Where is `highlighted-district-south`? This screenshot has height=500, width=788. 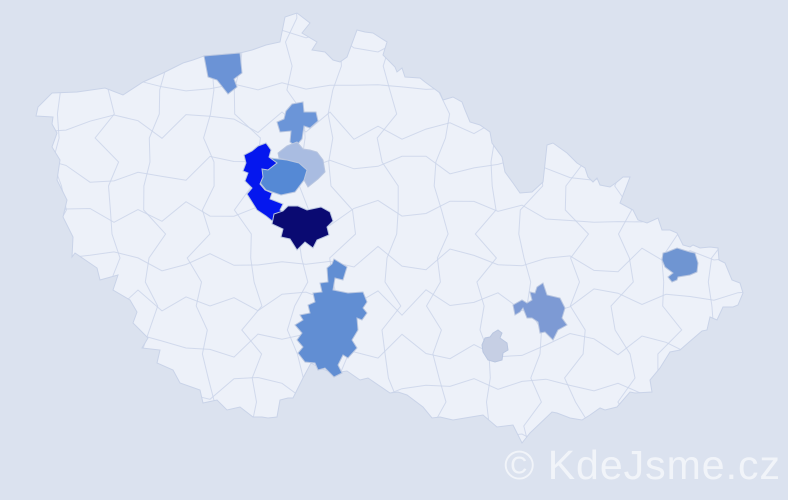 highlighted-district-south is located at coordinates (331, 318).